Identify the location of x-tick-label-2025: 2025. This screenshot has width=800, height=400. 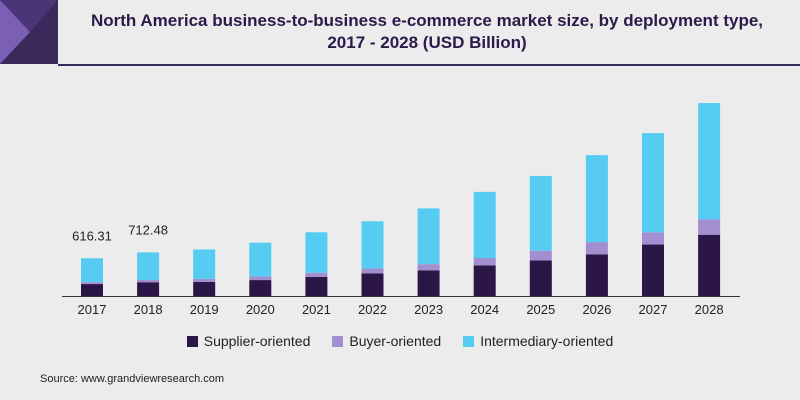
(540, 309).